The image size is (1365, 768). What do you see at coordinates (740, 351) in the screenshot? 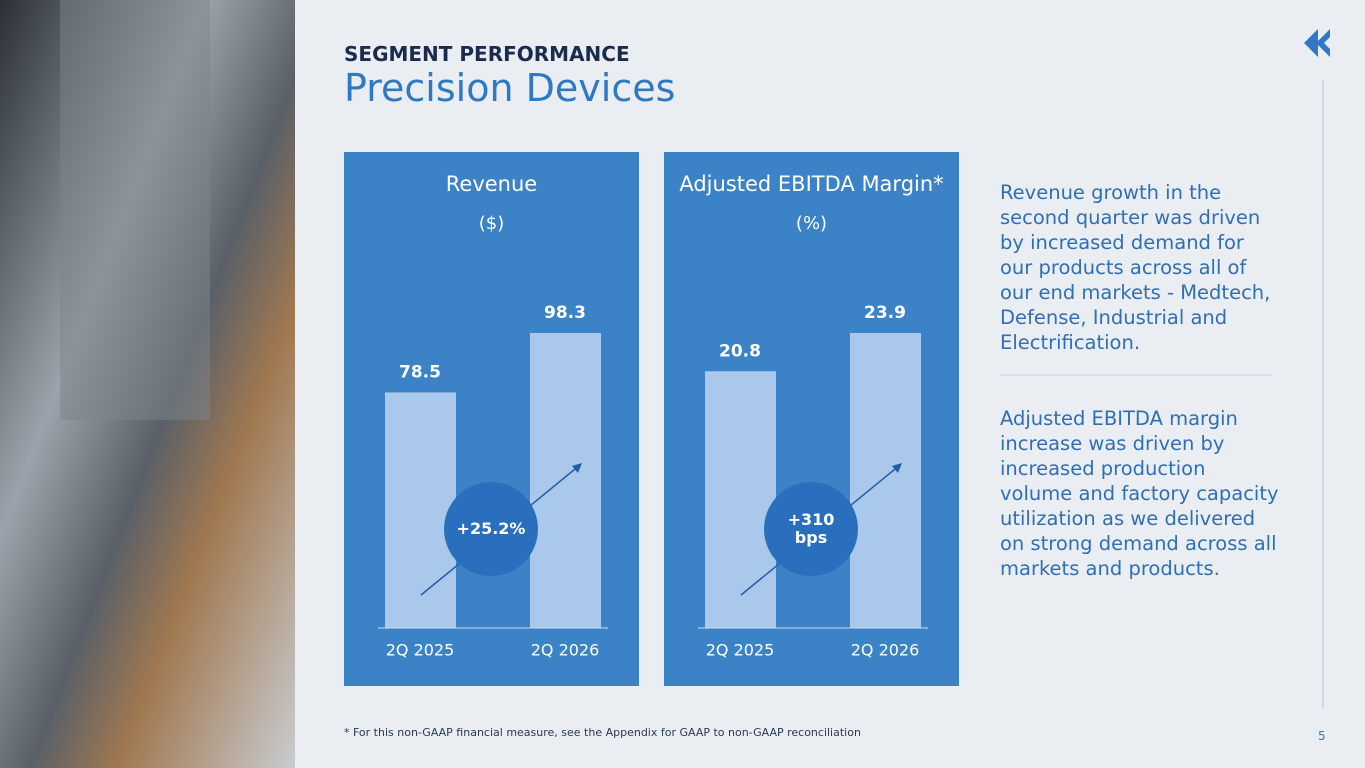
I see `value-label: 20.8` at bounding box center [740, 351].